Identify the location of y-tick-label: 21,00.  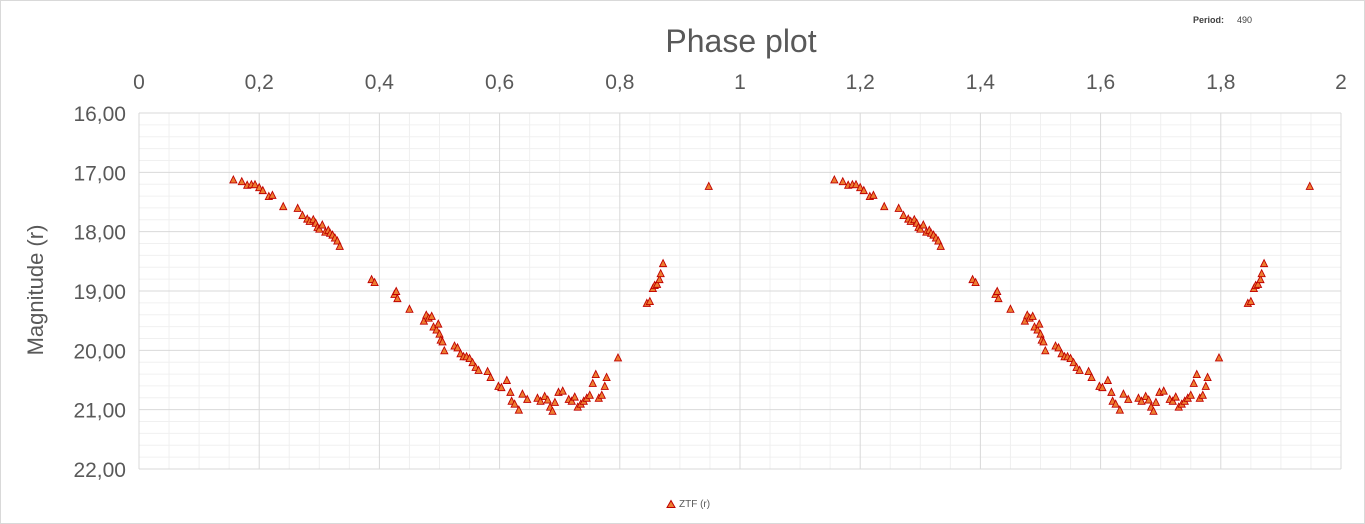
(99, 411).